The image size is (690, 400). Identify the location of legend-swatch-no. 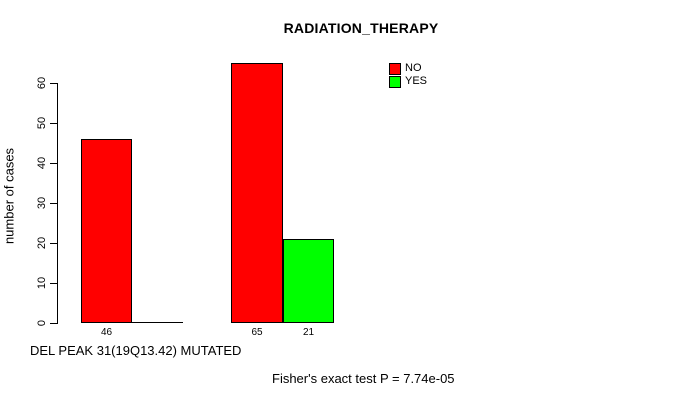
(395, 69).